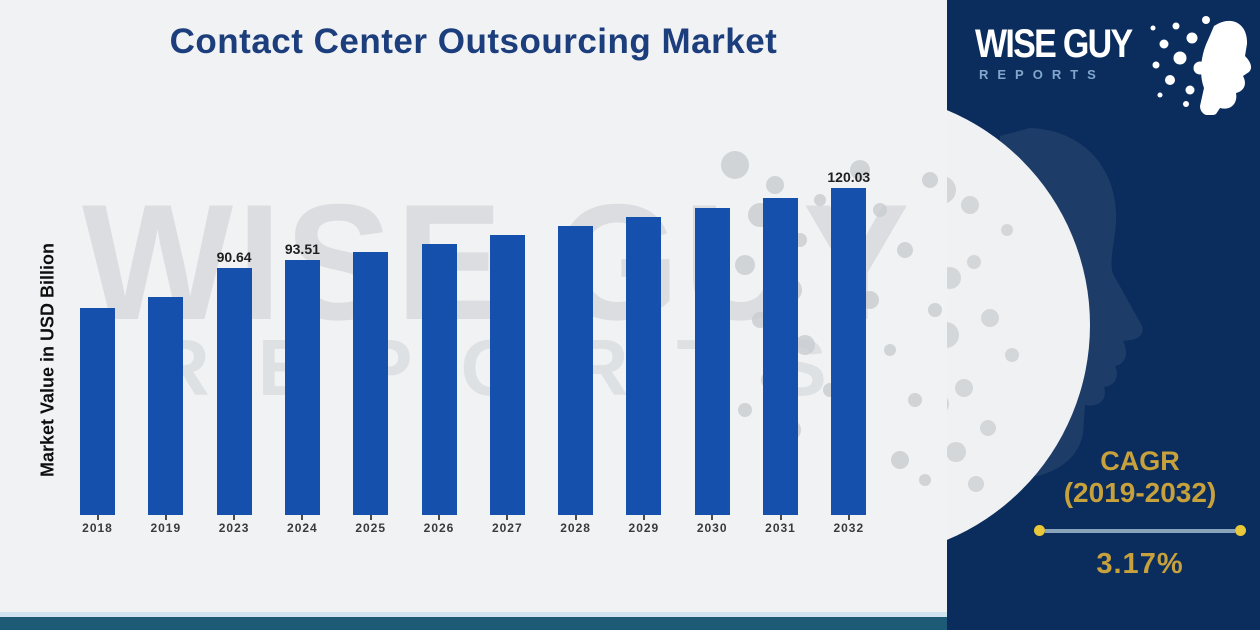 The image size is (1260, 630). I want to click on watermark-dot-cluster-icon, so click(831, 318).